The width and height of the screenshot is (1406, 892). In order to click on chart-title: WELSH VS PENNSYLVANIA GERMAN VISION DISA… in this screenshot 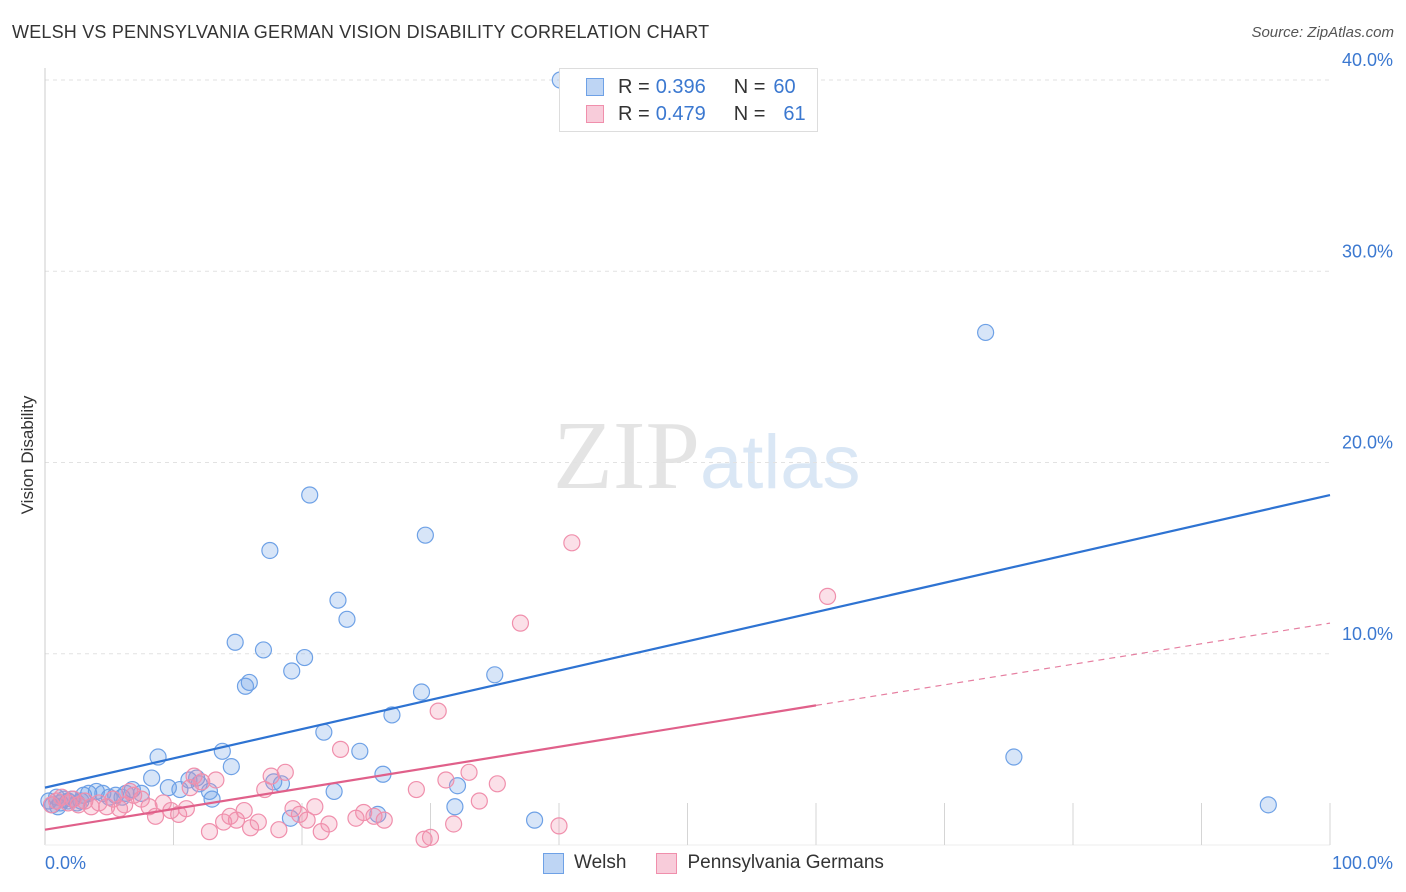, I will do `click(361, 32)`.